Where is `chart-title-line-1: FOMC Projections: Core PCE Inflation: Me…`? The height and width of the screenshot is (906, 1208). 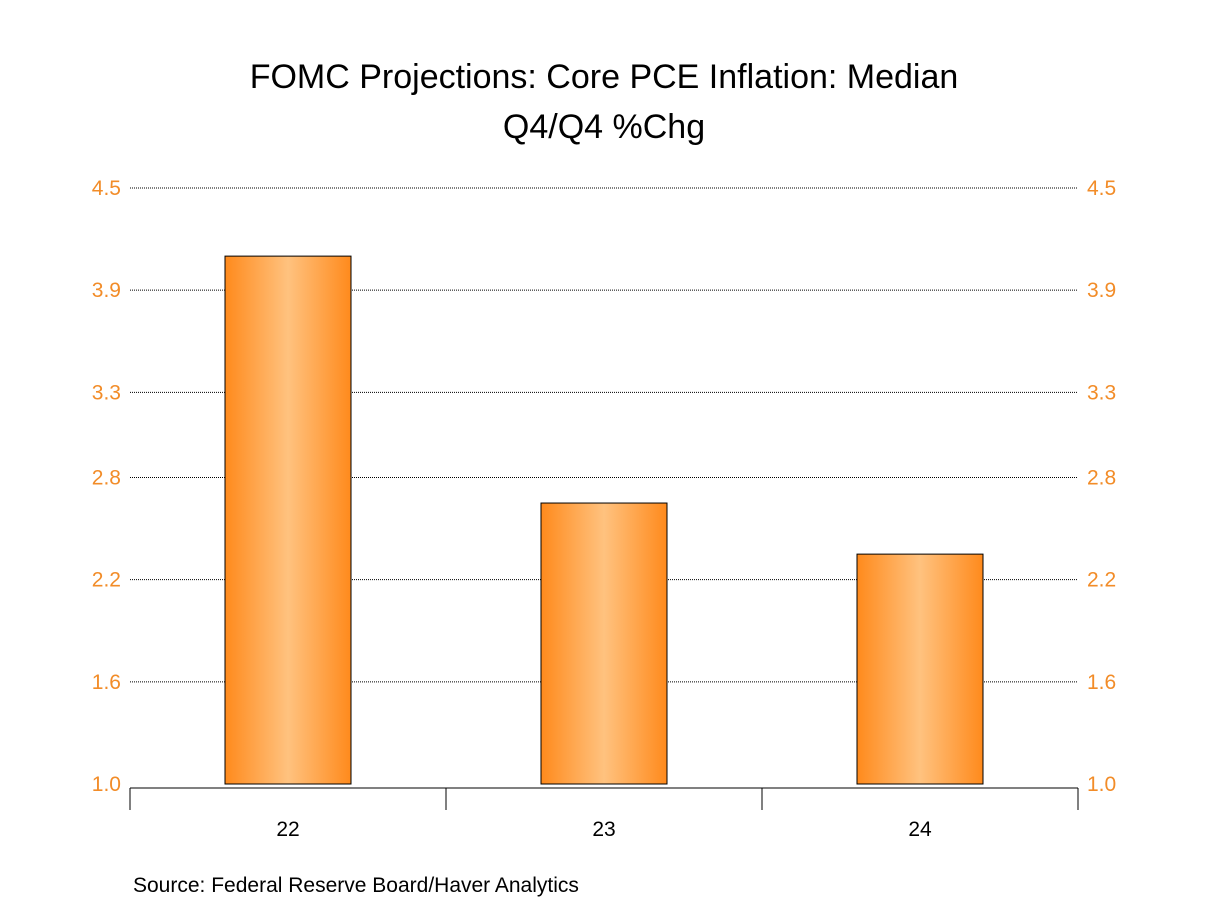 chart-title-line-1: FOMC Projections: Core PCE Inflation: Me… is located at coordinates (604, 77).